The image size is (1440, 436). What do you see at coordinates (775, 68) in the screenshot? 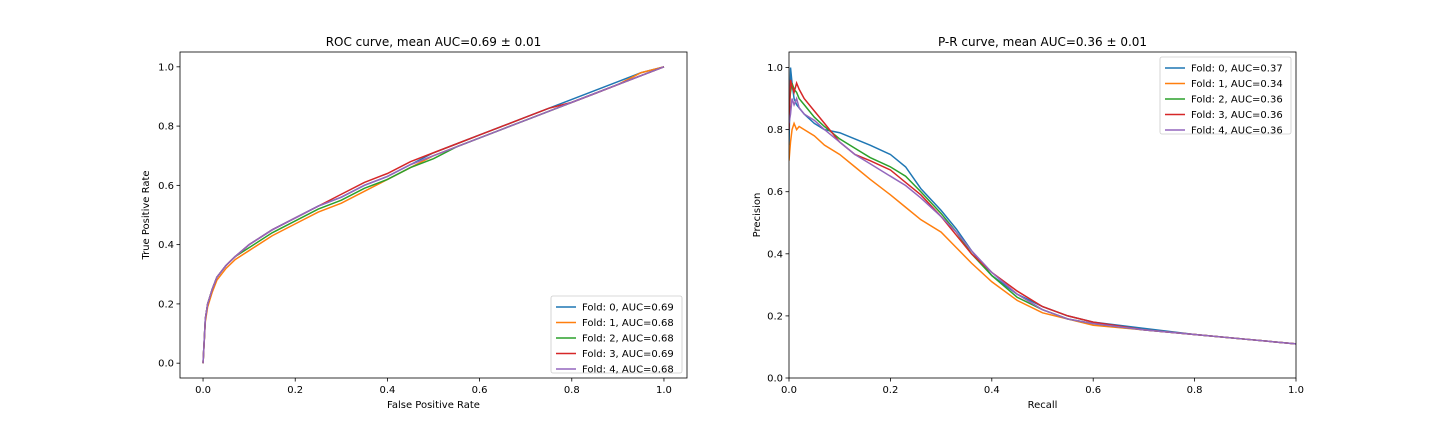
I see `pr-y-tick-label: 1.0` at bounding box center [775, 68].